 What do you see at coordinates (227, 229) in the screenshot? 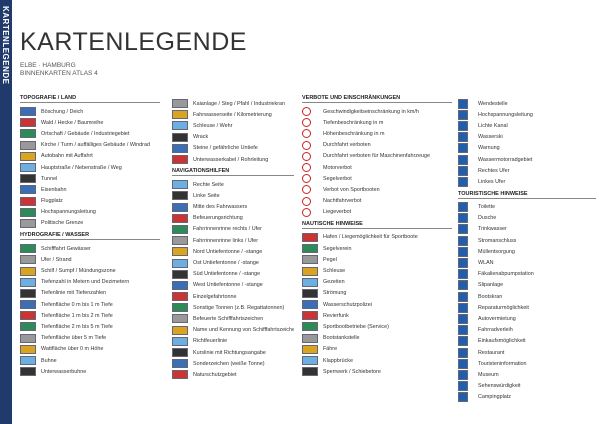
I see `legend-label: Fahrrinnenrinne rechts / Ufer` at bounding box center [227, 229].